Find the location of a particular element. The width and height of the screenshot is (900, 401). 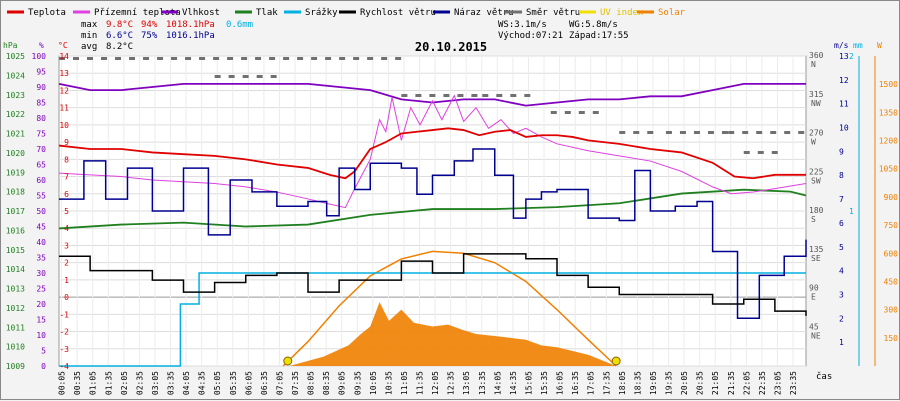

direction-tick-name: NW is located at coordinates (816, 103).